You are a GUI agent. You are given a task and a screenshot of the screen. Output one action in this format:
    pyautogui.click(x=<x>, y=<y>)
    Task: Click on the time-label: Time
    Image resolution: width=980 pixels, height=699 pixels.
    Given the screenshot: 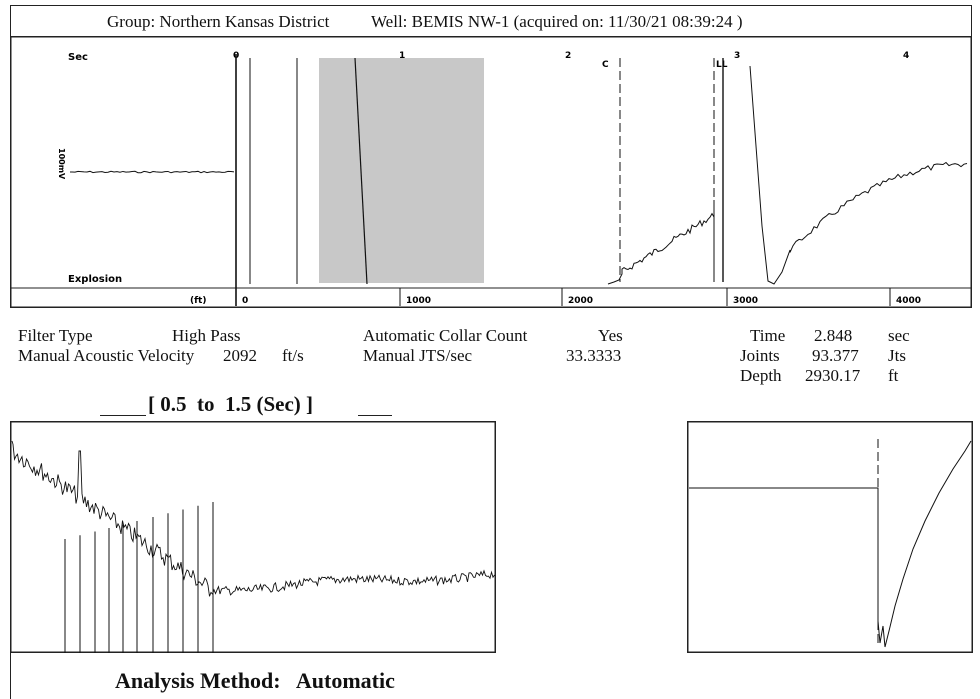 What is the action you would take?
    pyautogui.click(x=768, y=335)
    